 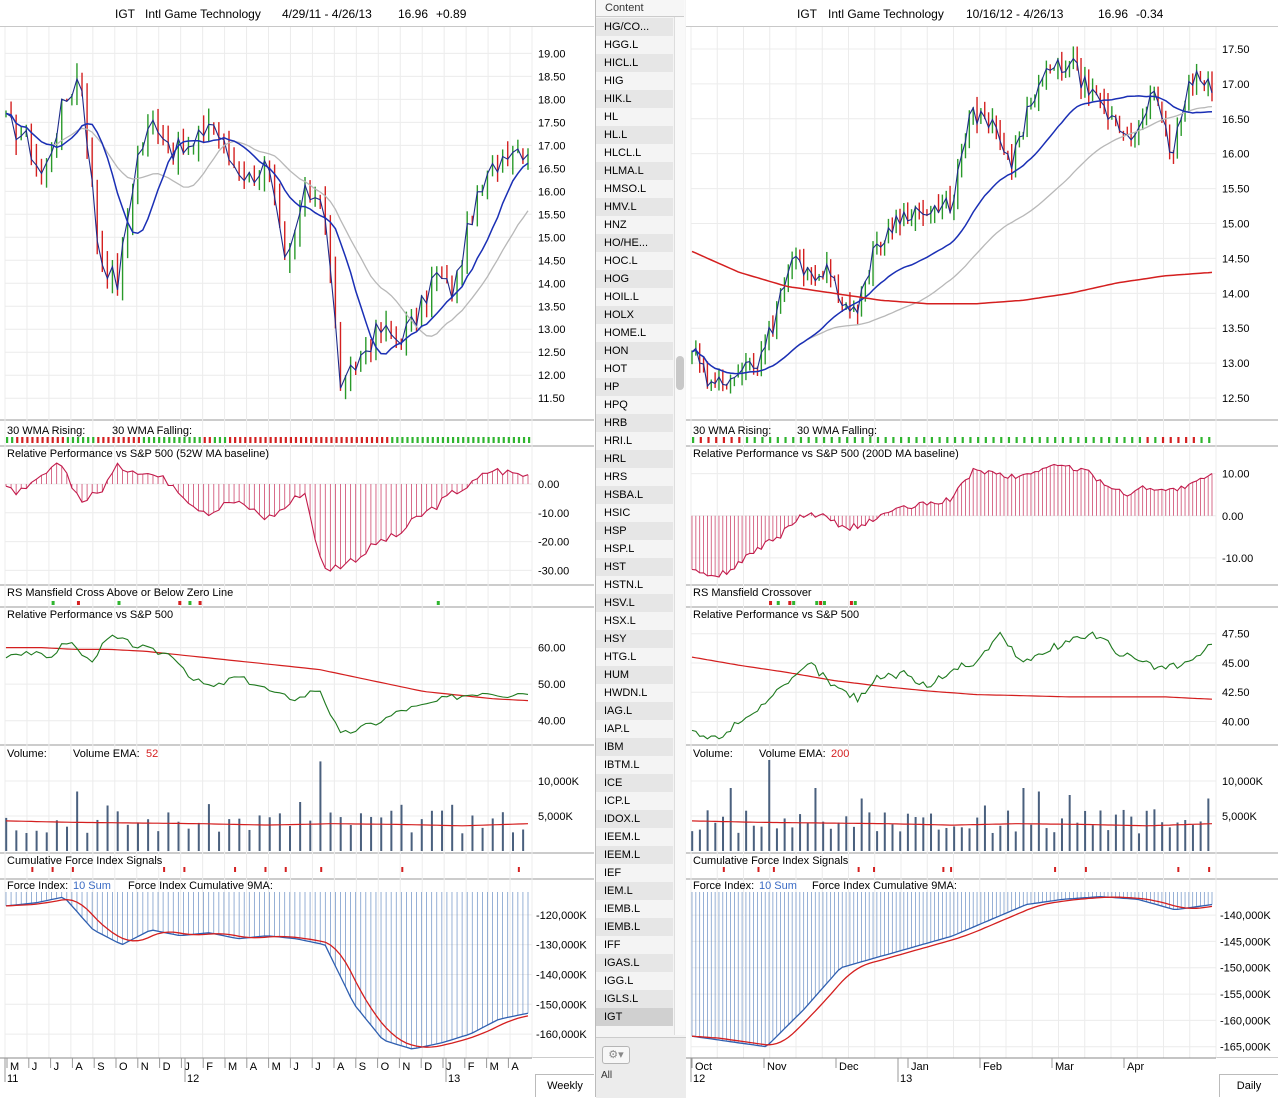 What do you see at coordinates (618, 441) in the screenshot?
I see `symbol-list-item: HRI.L` at bounding box center [618, 441].